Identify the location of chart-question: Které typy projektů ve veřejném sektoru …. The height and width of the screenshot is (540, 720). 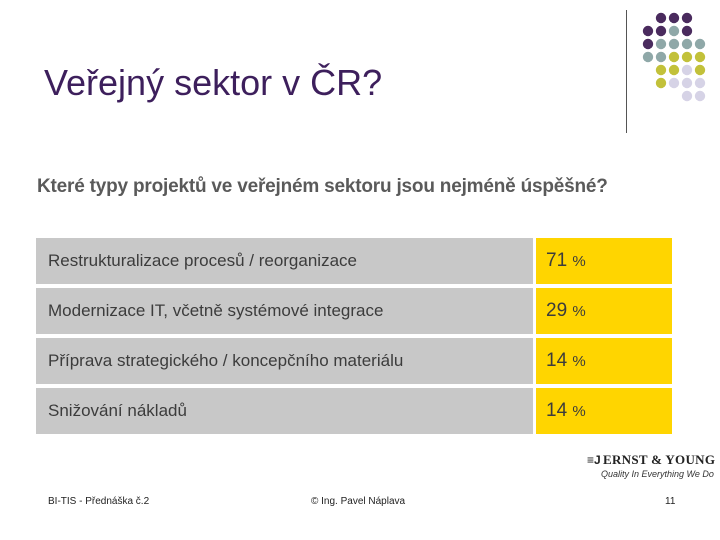
(322, 186).